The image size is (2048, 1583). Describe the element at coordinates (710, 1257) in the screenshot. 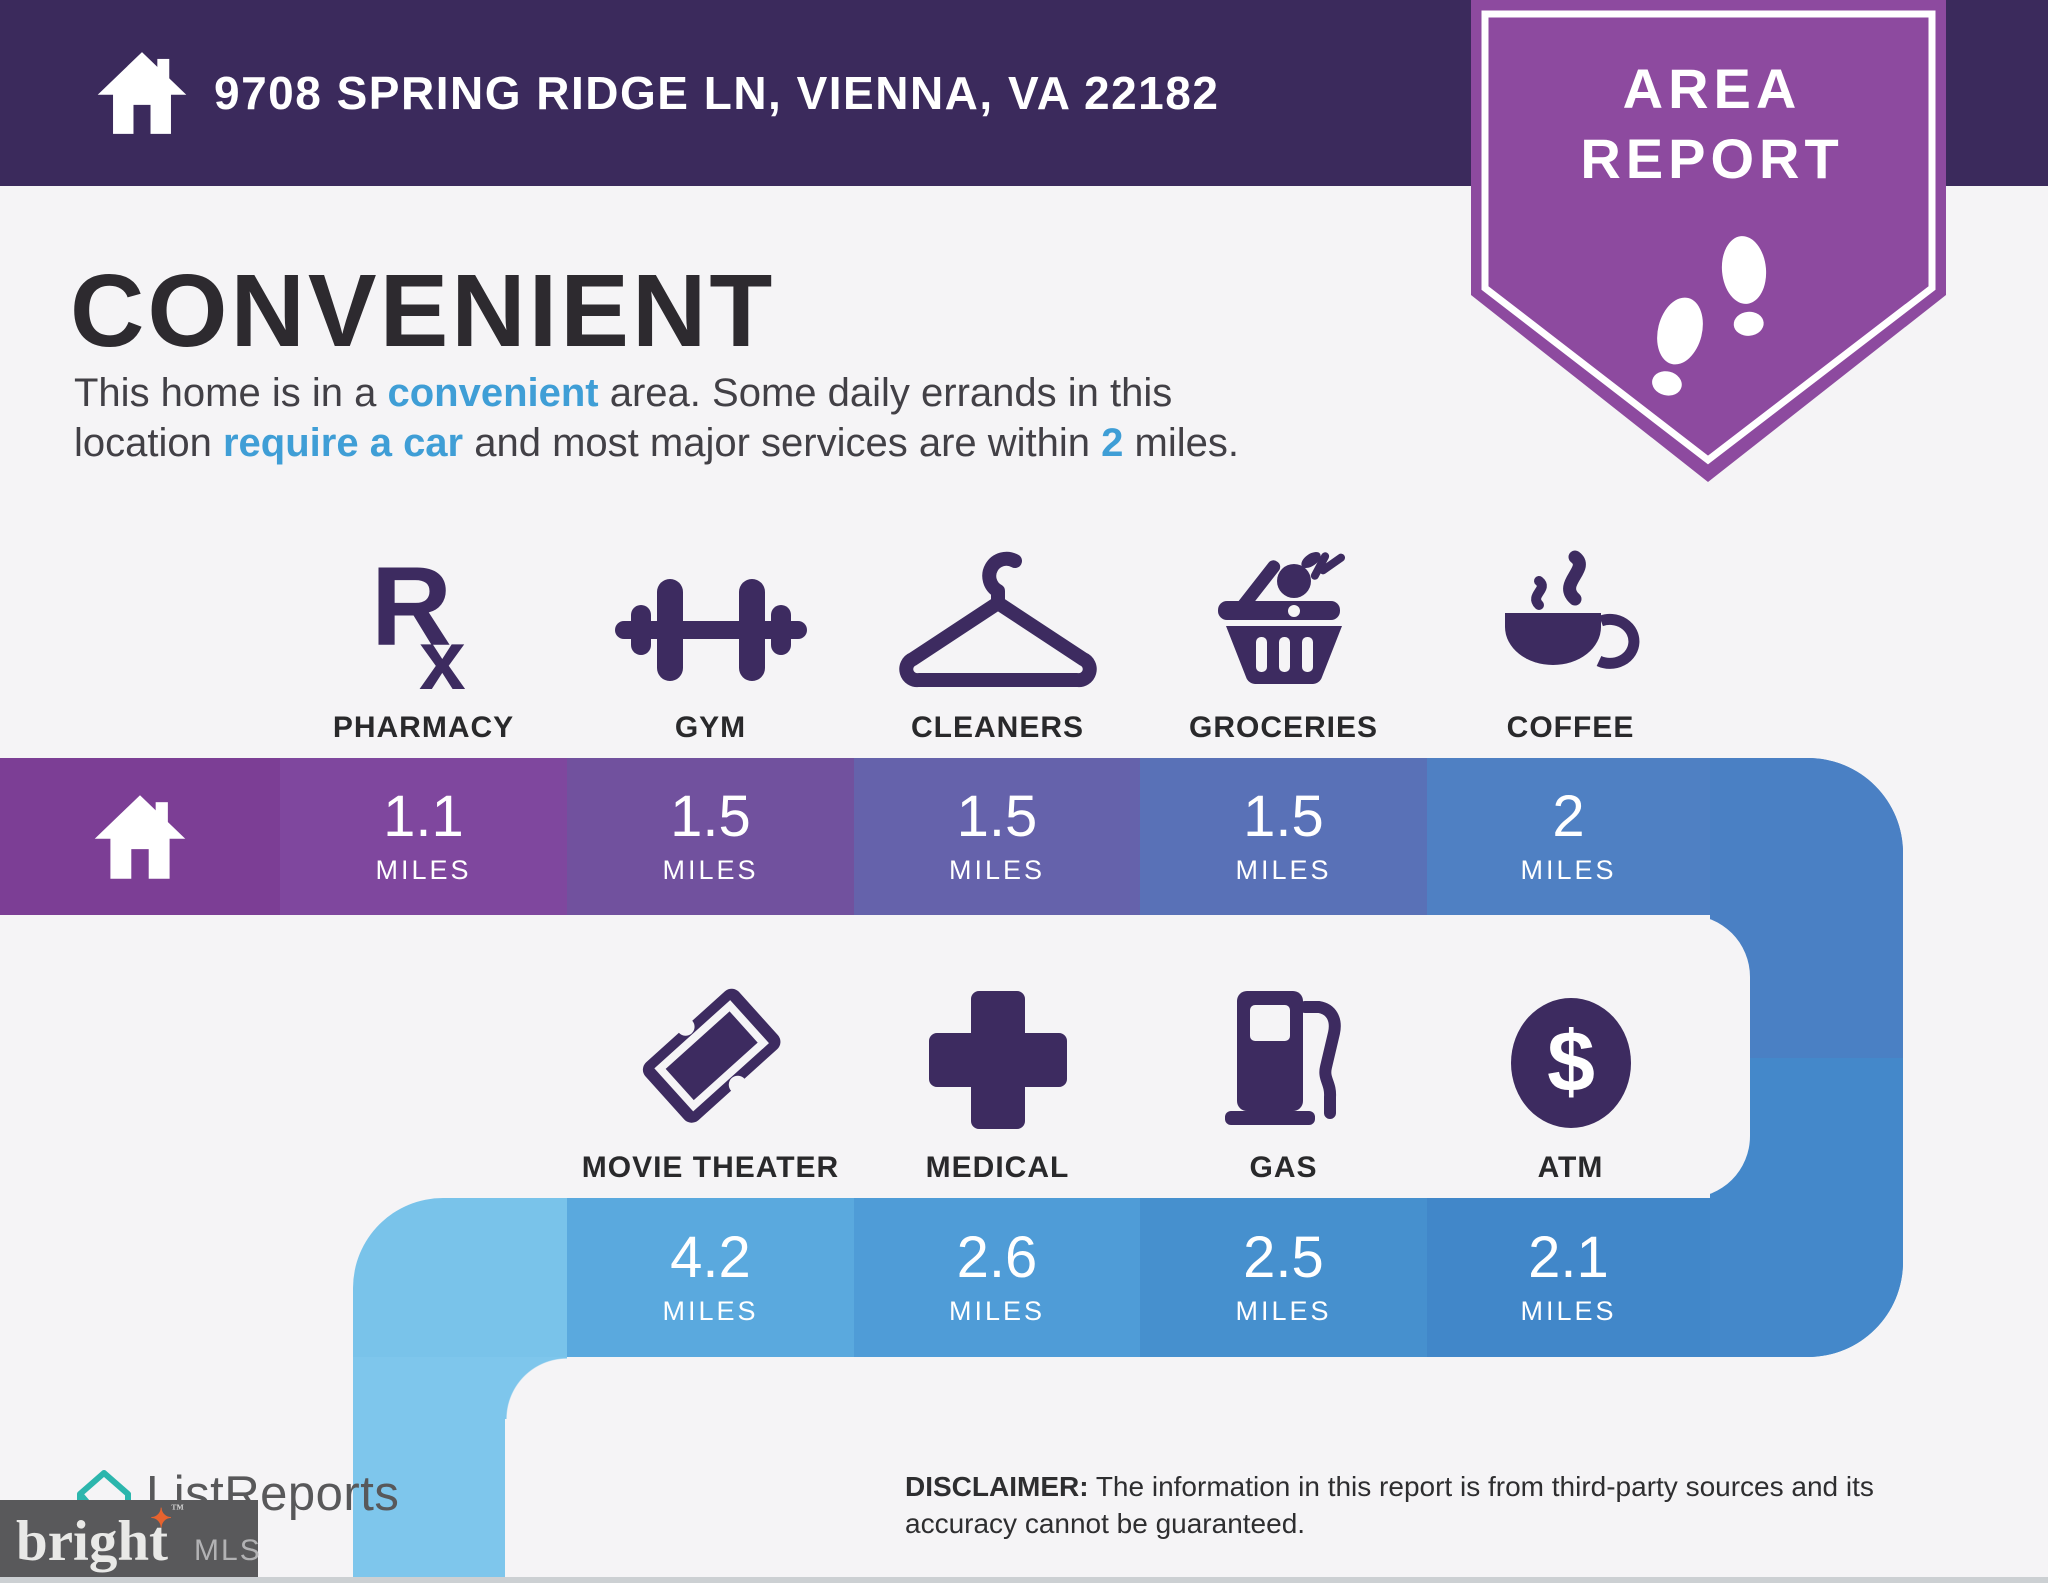

I see `distance-value: 4.2` at that location.